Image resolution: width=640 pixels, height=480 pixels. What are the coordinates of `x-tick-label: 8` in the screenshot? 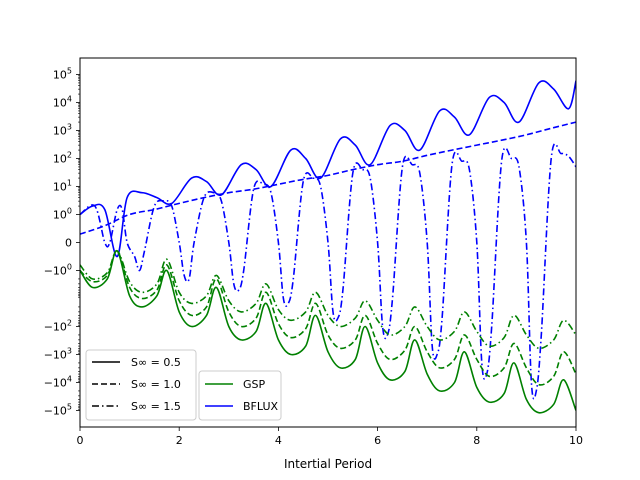 It's located at (476, 440).